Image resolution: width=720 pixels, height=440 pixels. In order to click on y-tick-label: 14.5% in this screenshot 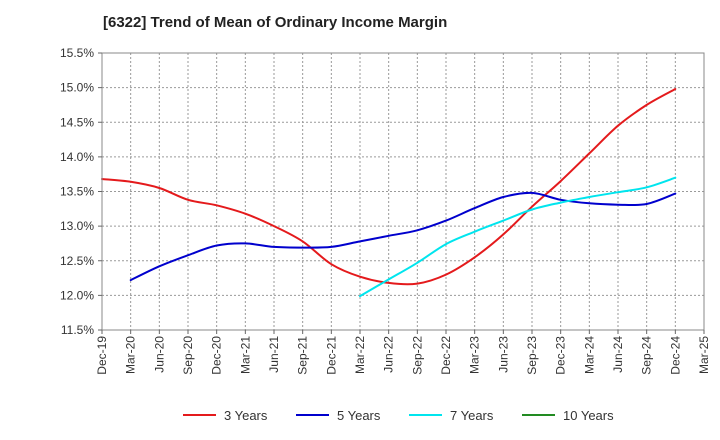, I will do `click(77, 122)`.